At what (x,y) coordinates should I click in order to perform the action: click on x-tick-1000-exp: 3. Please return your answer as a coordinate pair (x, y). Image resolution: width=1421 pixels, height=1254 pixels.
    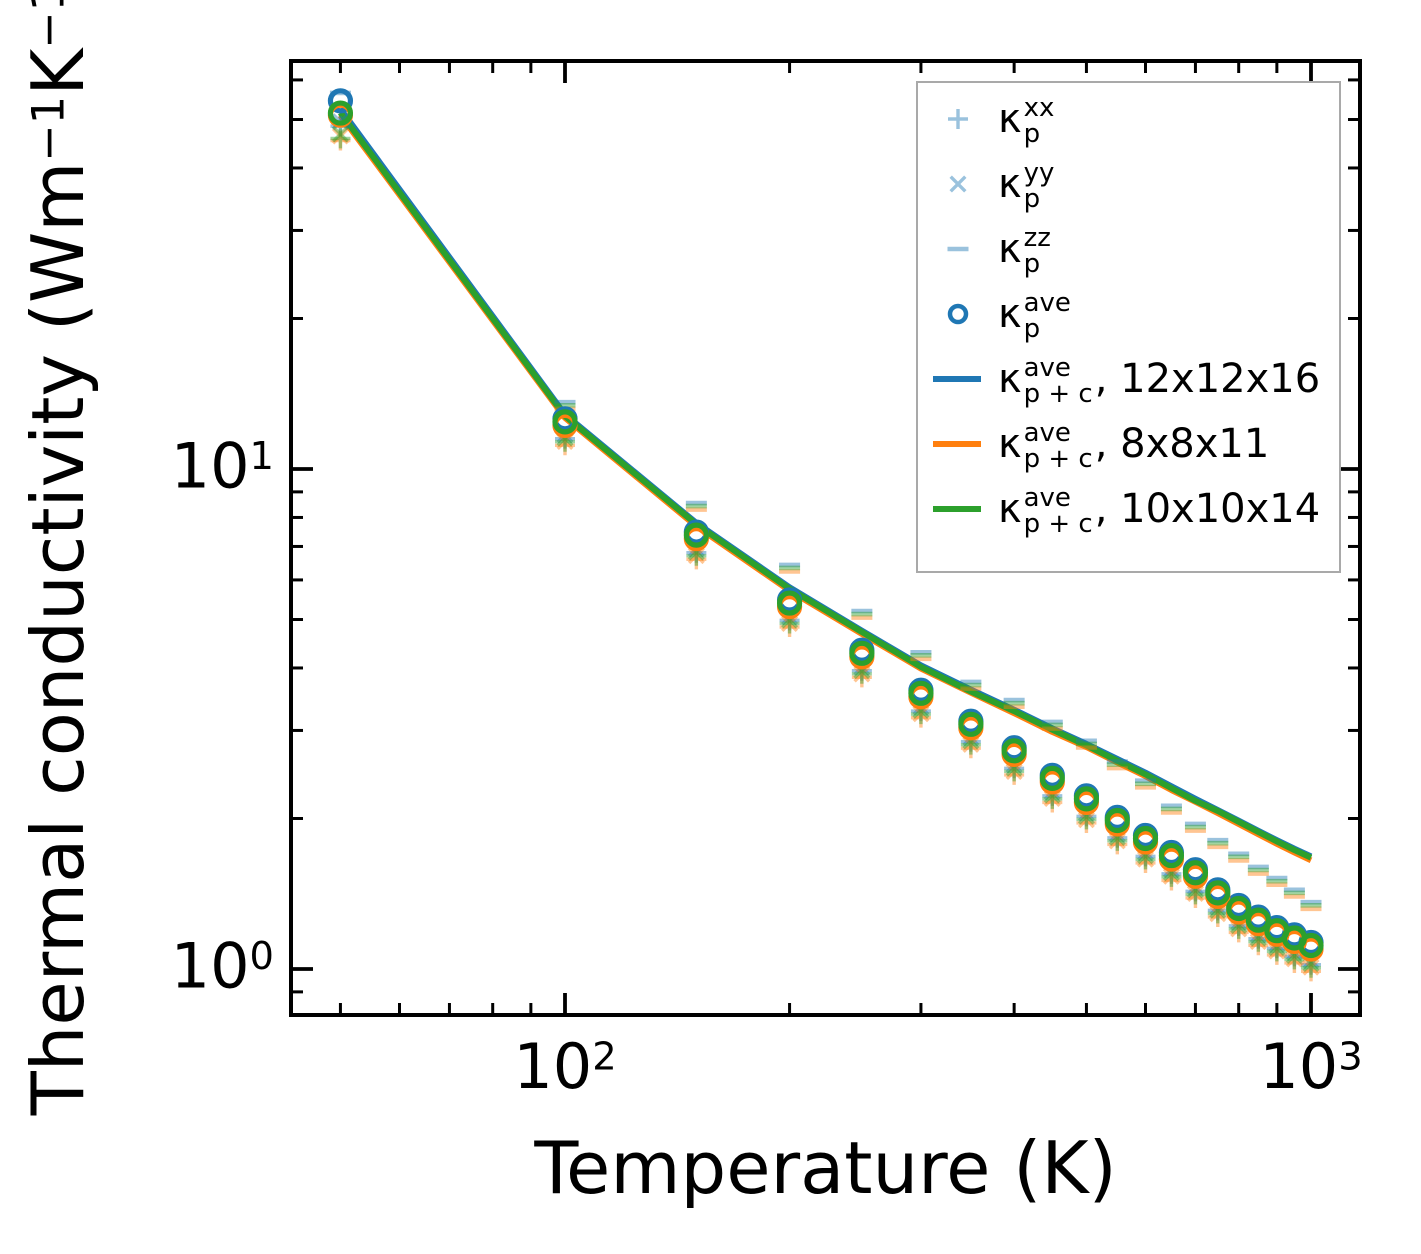
    Looking at the image, I should click on (1350, 1057).